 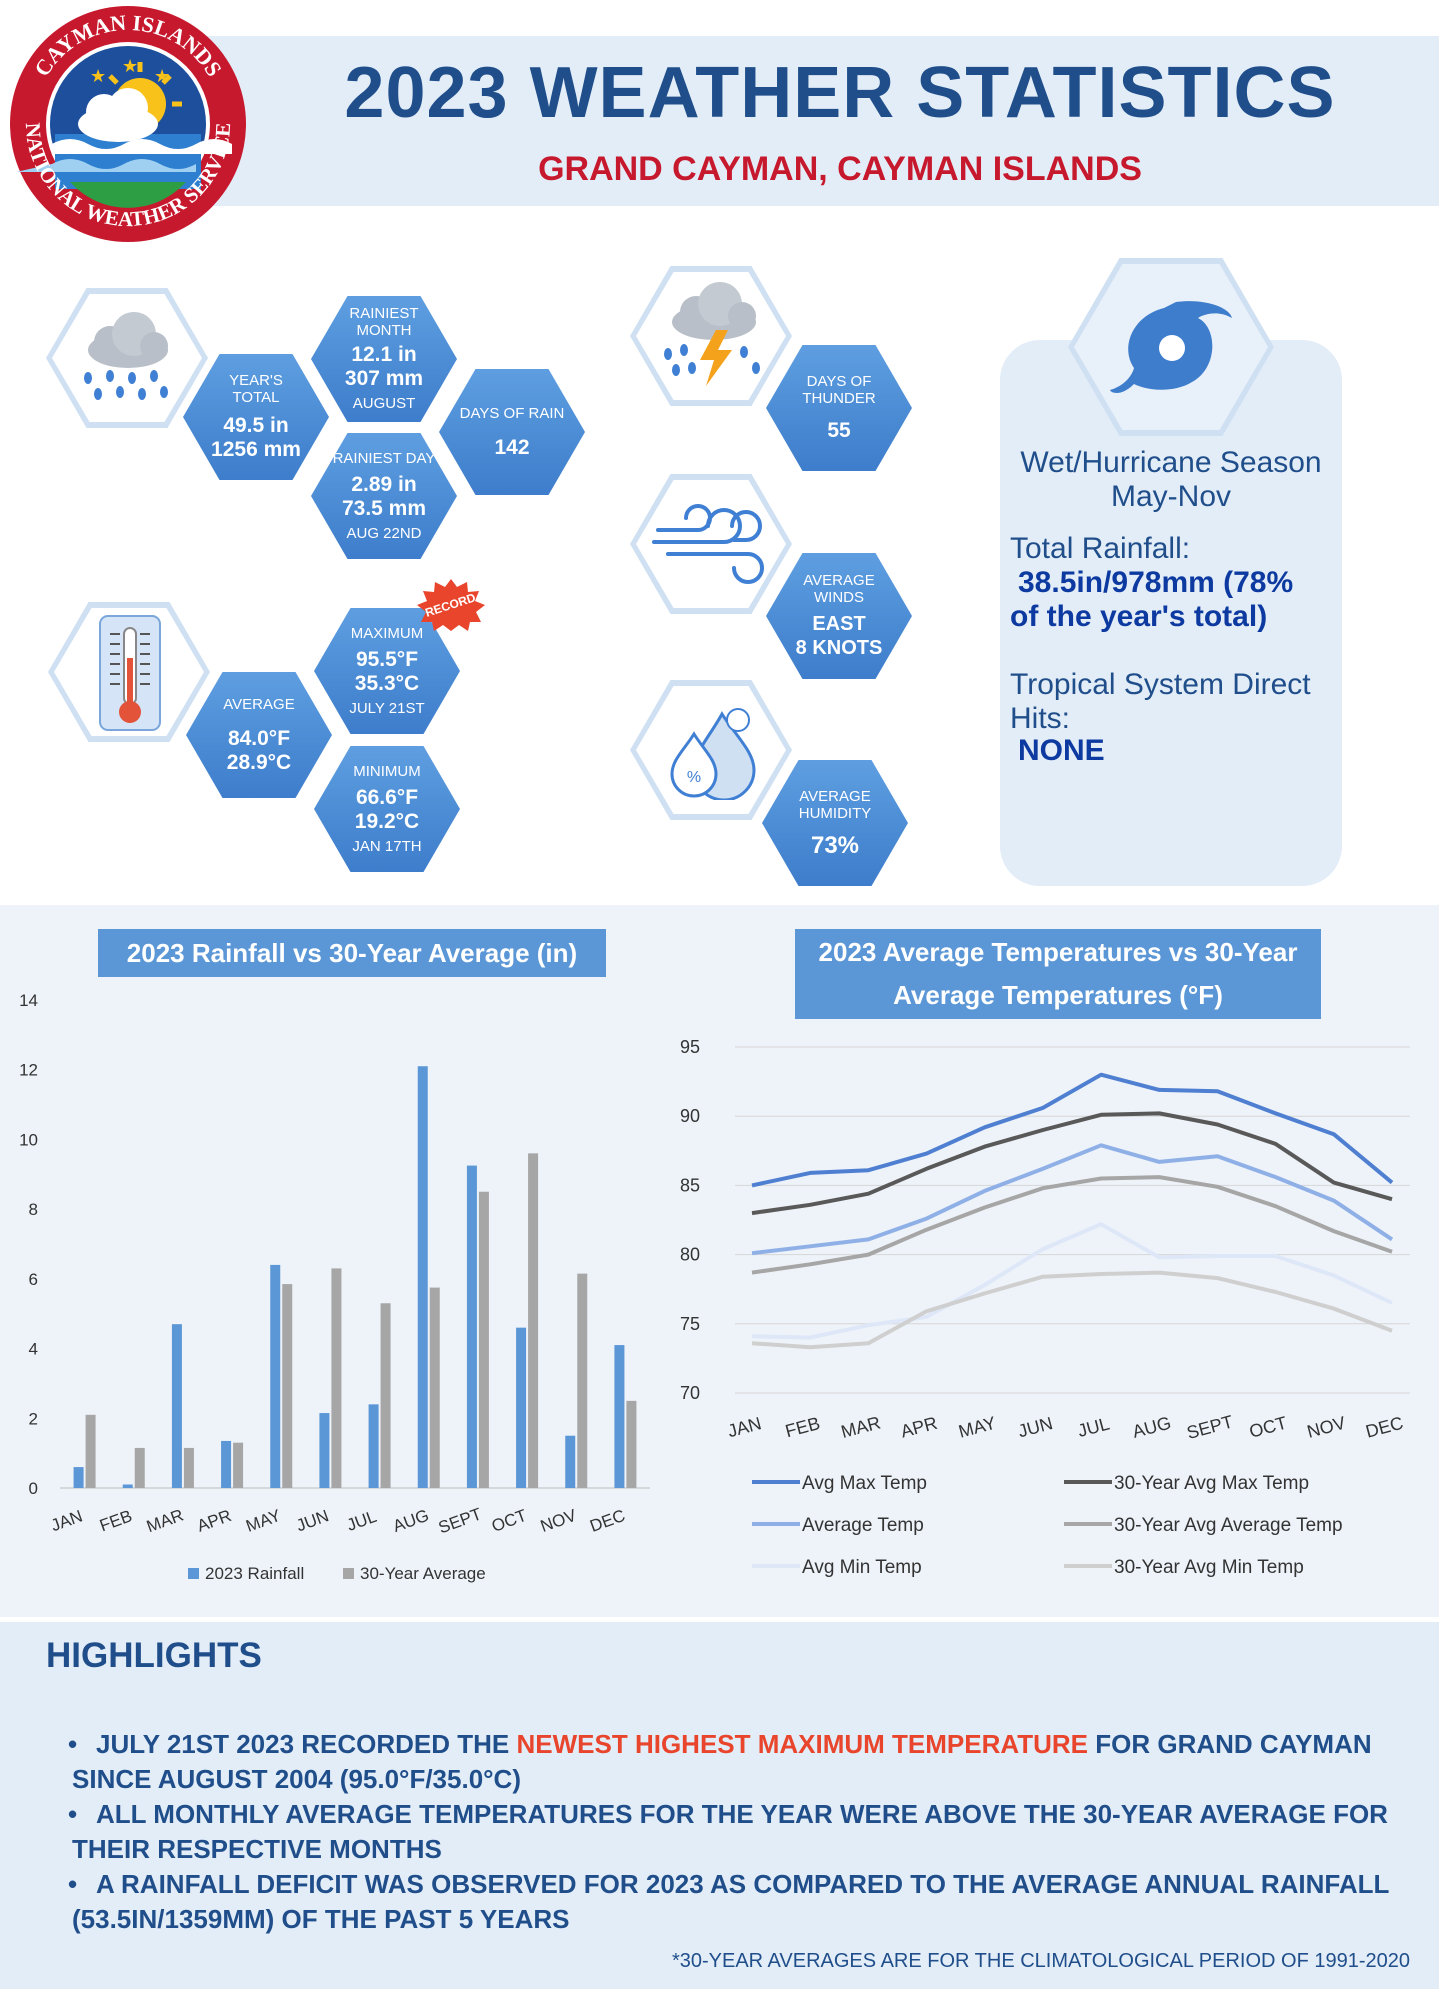 What do you see at coordinates (410, 1521) in the screenshot?
I see `bar-x-tick-label: AUG` at bounding box center [410, 1521].